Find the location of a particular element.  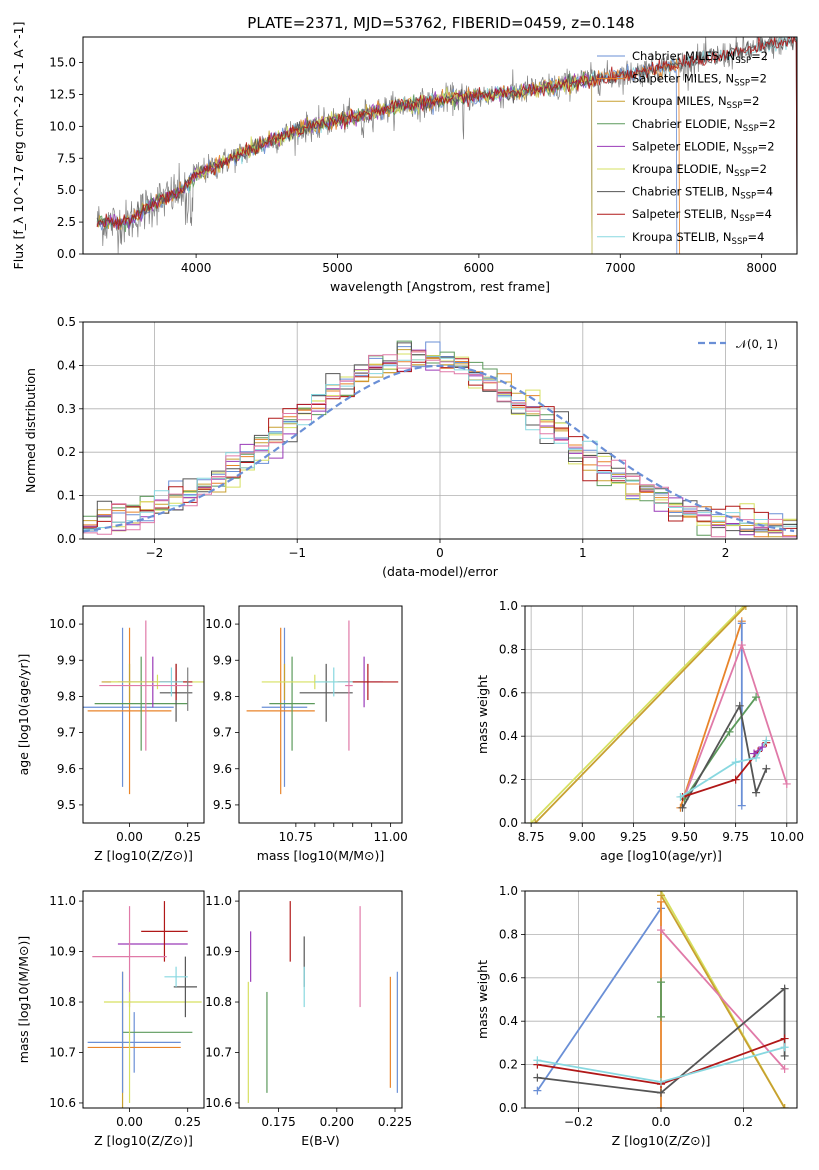

legend-entry: Salpeter MILES, NSSP=2 is located at coordinates (699, 80).